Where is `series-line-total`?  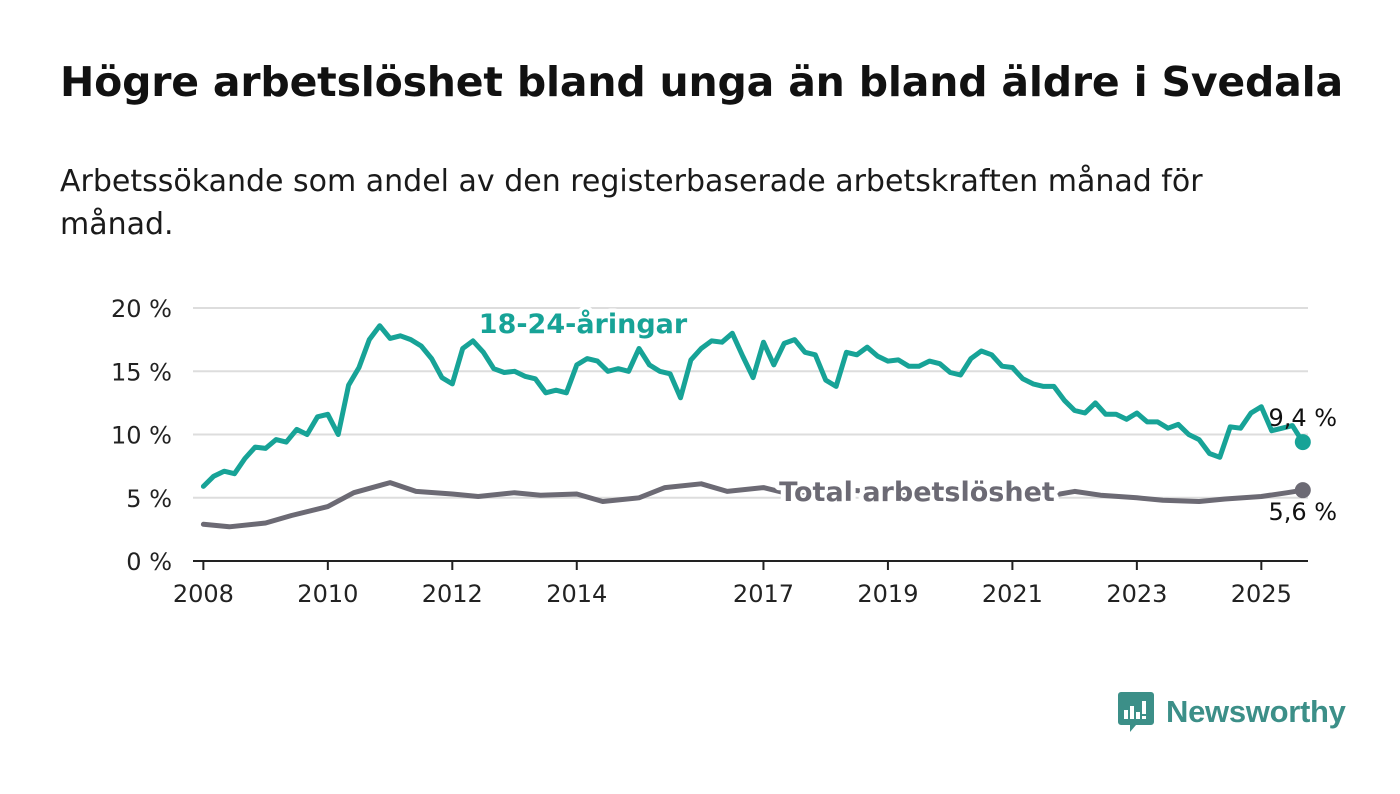
series-line-total is located at coordinates (753, 505).